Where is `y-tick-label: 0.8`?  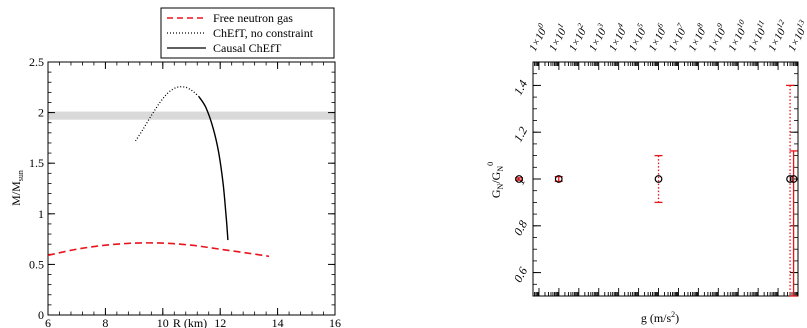
y-tick-label: 0.8 is located at coordinates (520, 228).